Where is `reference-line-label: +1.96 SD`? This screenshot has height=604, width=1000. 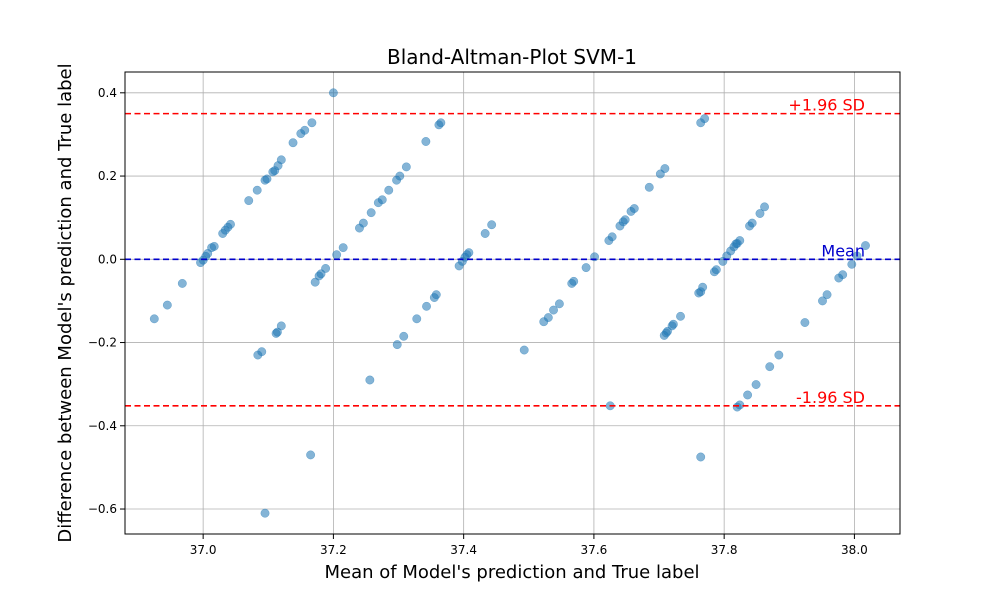
reference-line-label: +1.96 SD is located at coordinates (826, 105).